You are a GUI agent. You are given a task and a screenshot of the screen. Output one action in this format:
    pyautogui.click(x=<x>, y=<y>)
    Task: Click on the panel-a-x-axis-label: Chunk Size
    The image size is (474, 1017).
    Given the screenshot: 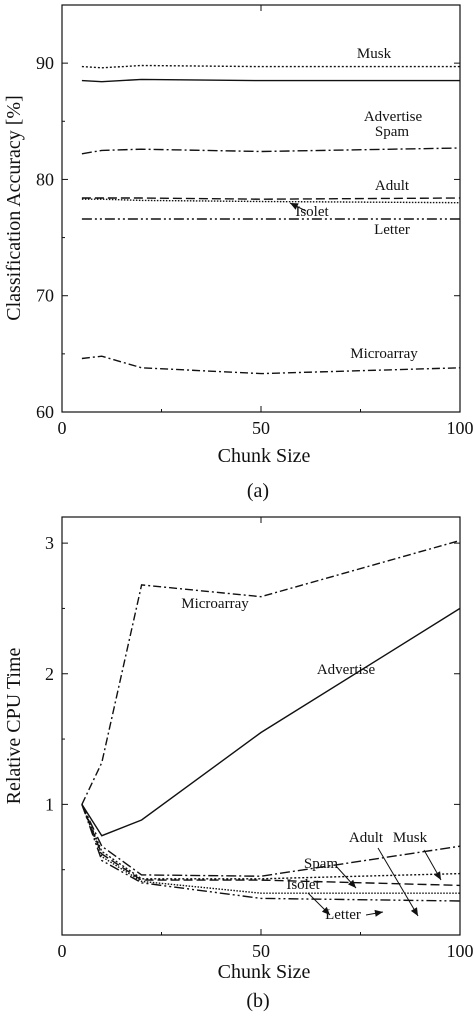 What is the action you would take?
    pyautogui.click(x=264, y=456)
    